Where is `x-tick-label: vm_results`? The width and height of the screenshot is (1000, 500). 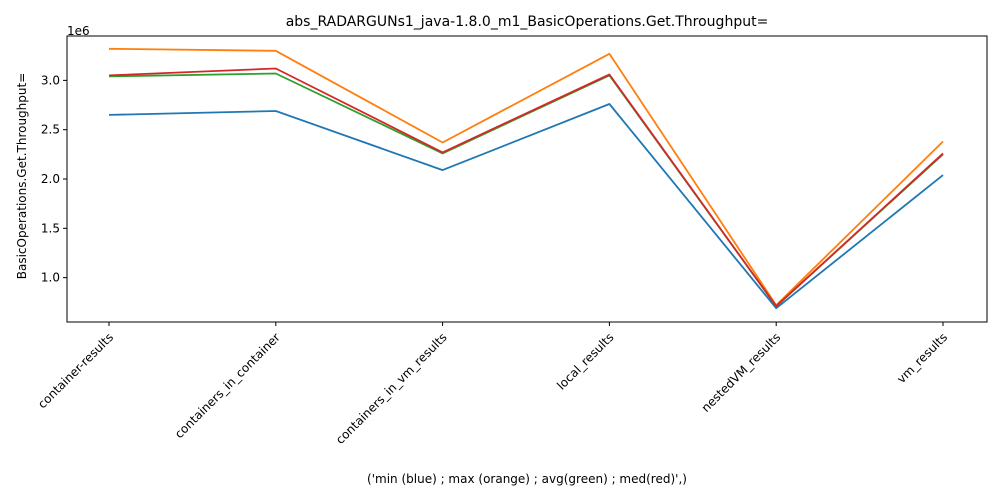 x-tick-label: vm_results is located at coordinates (922, 358).